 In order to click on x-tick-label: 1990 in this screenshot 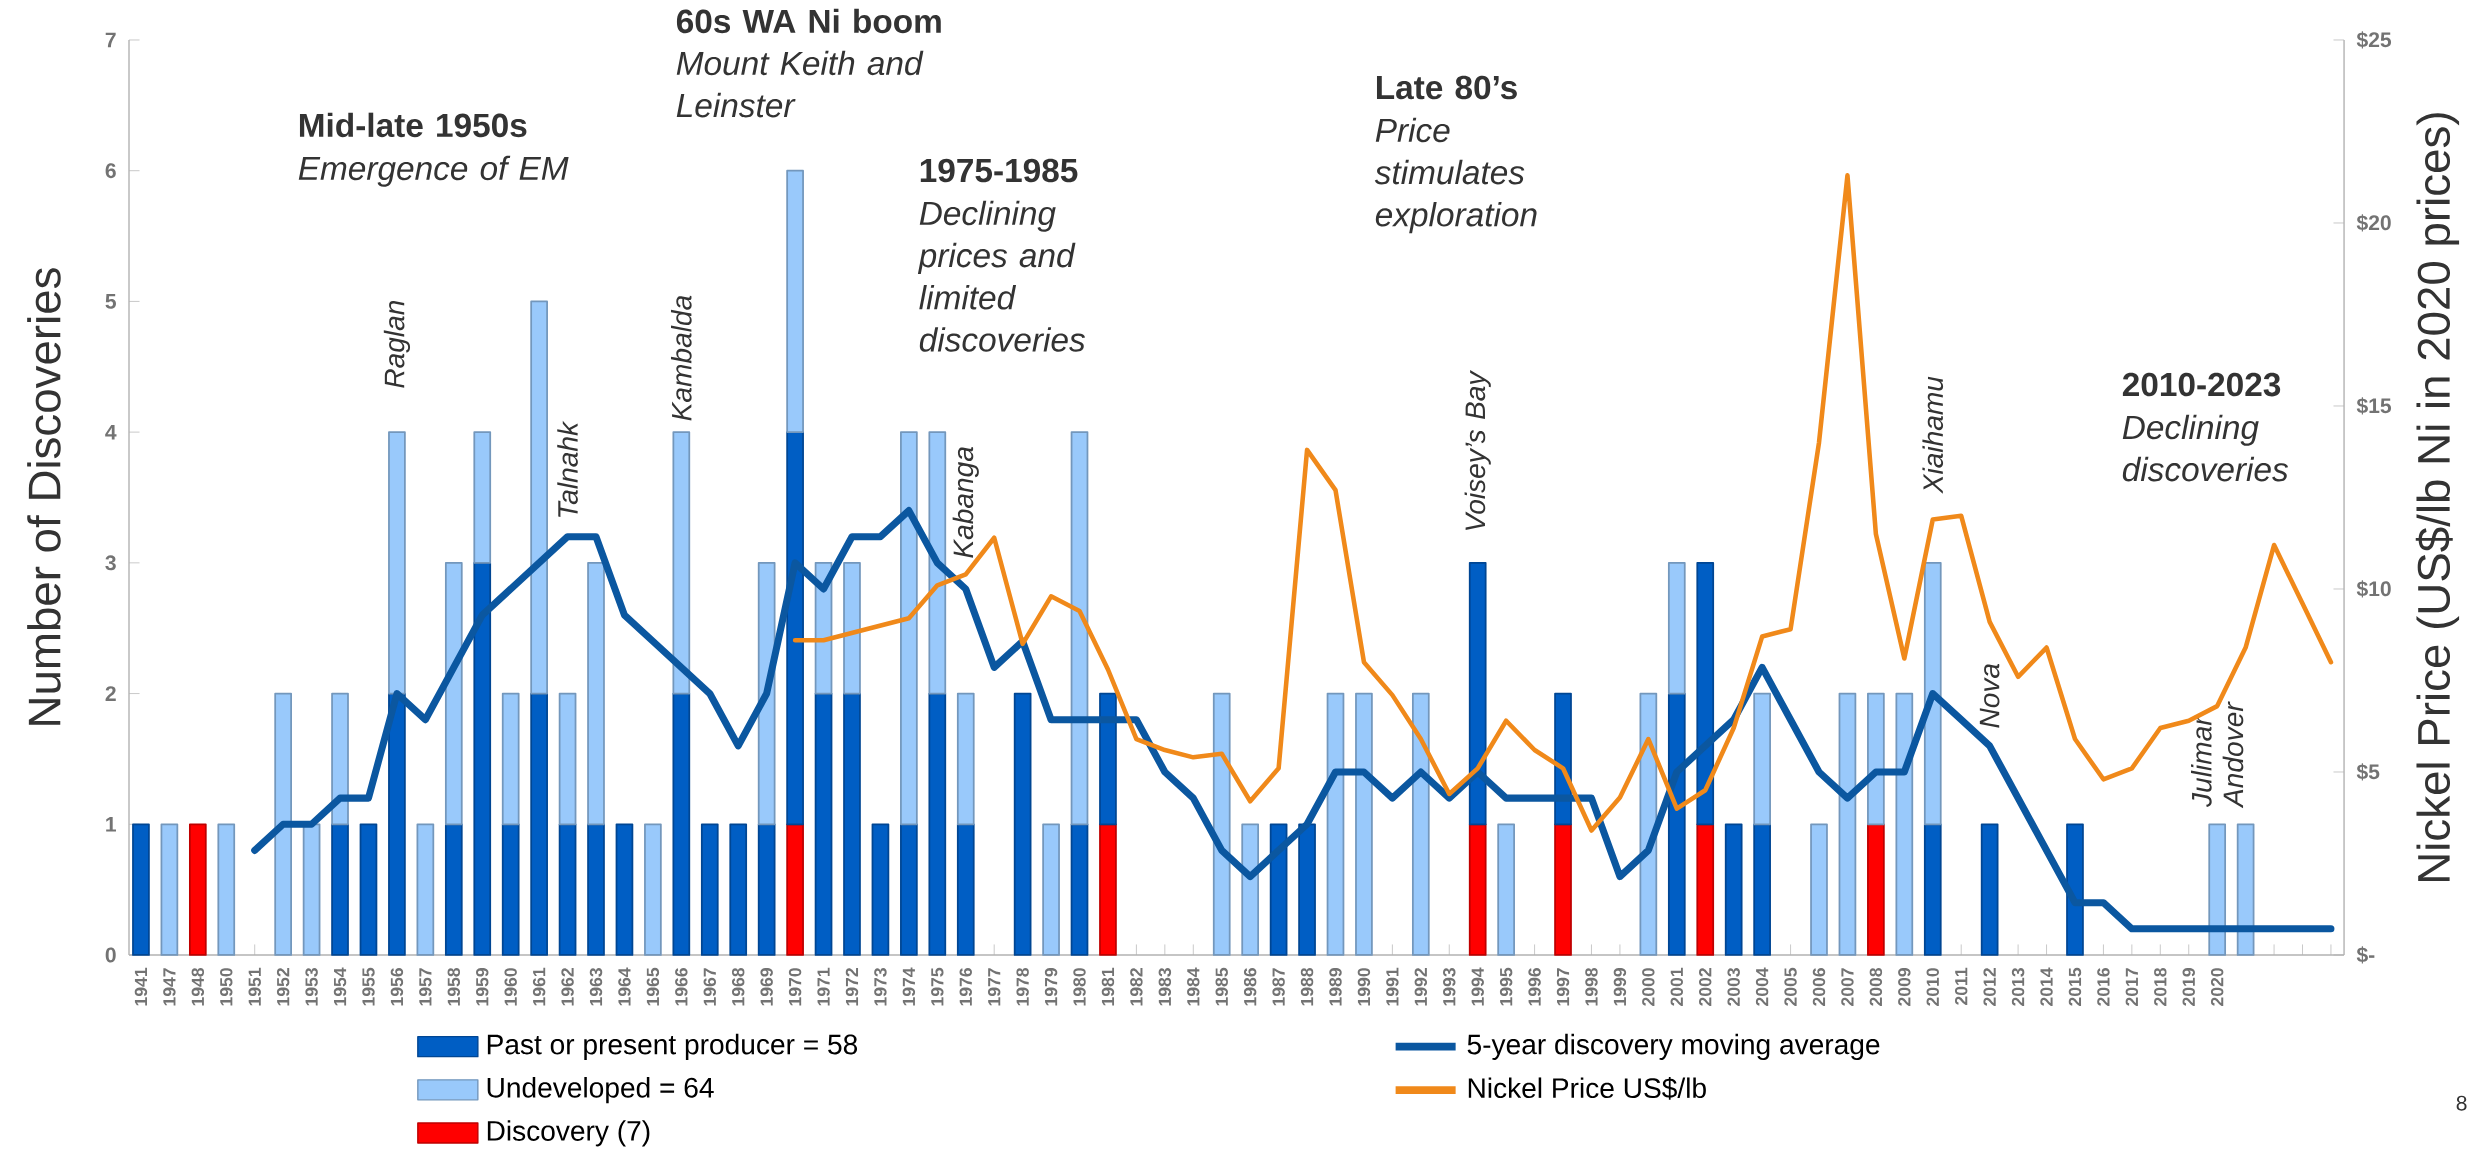, I will do `click(1364, 987)`.